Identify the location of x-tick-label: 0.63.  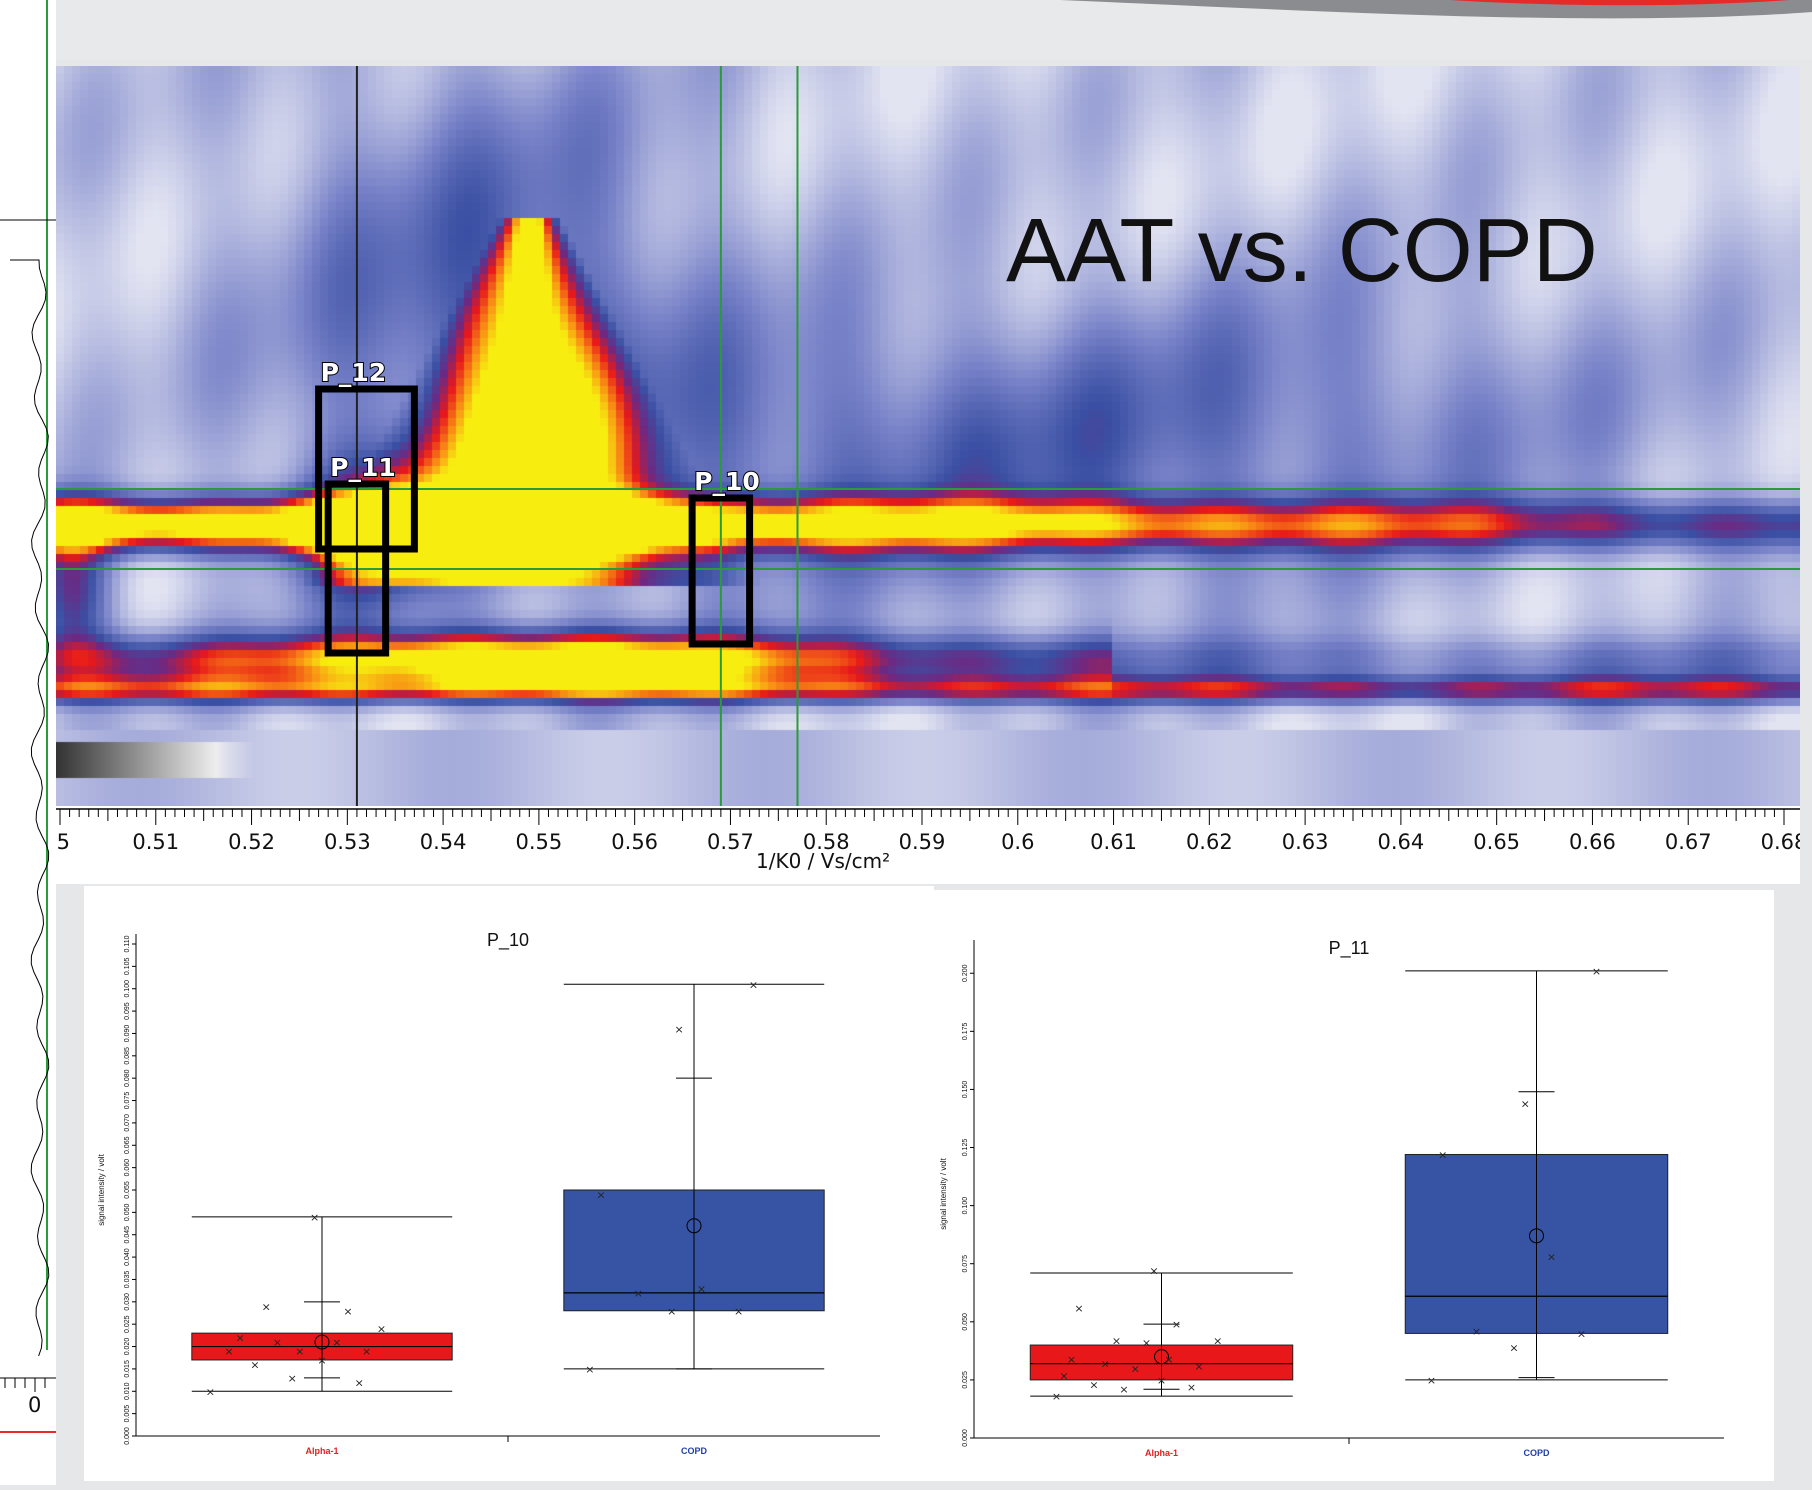
(1305, 842).